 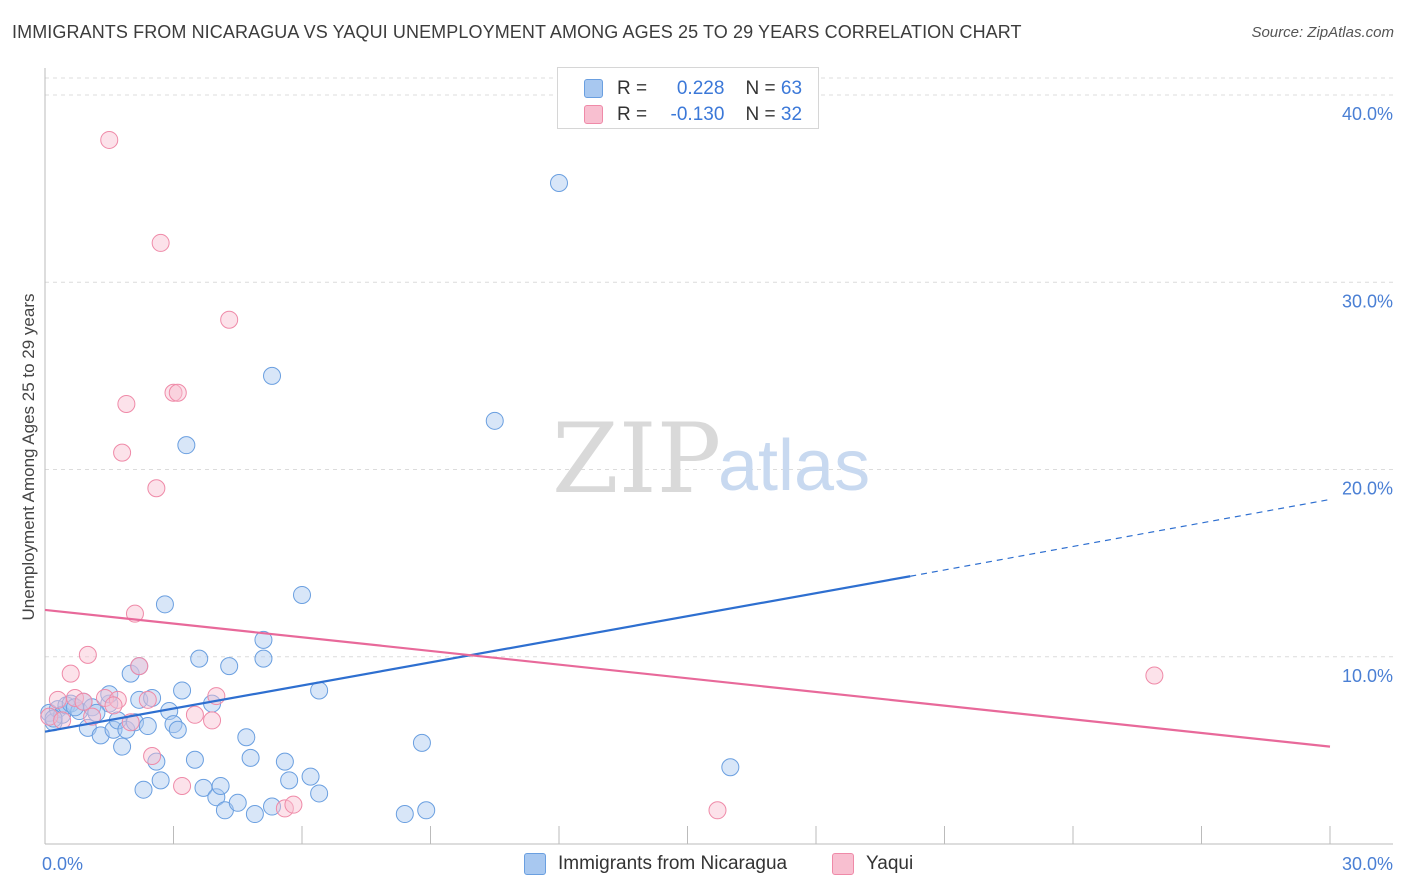 I want to click on trend-line-nicaragua-extension, so click(x=1120, y=537).